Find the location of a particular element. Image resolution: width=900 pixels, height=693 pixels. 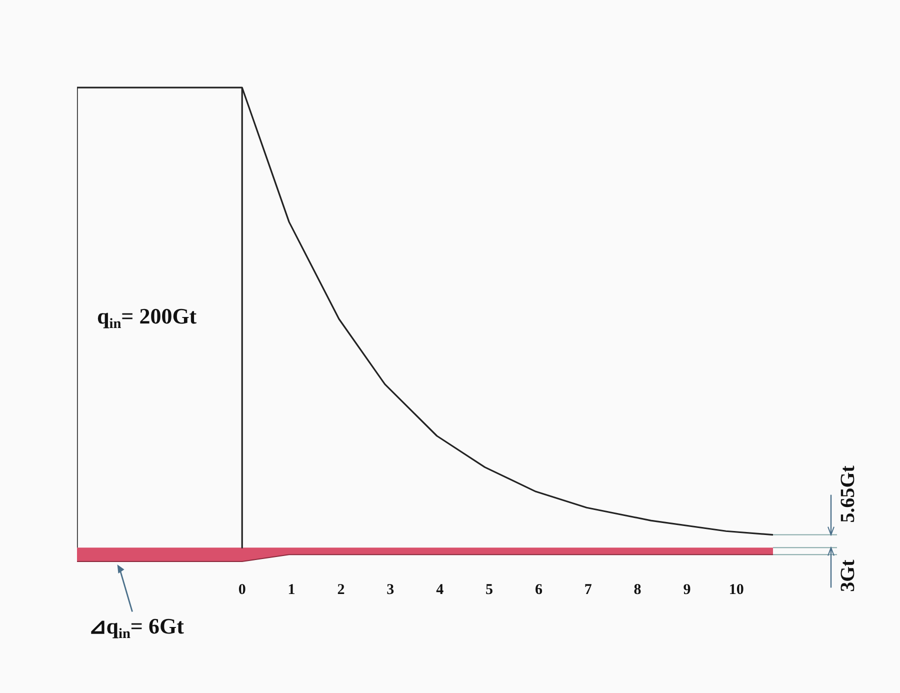

x-tick-label: 3 is located at coordinates (390, 590).